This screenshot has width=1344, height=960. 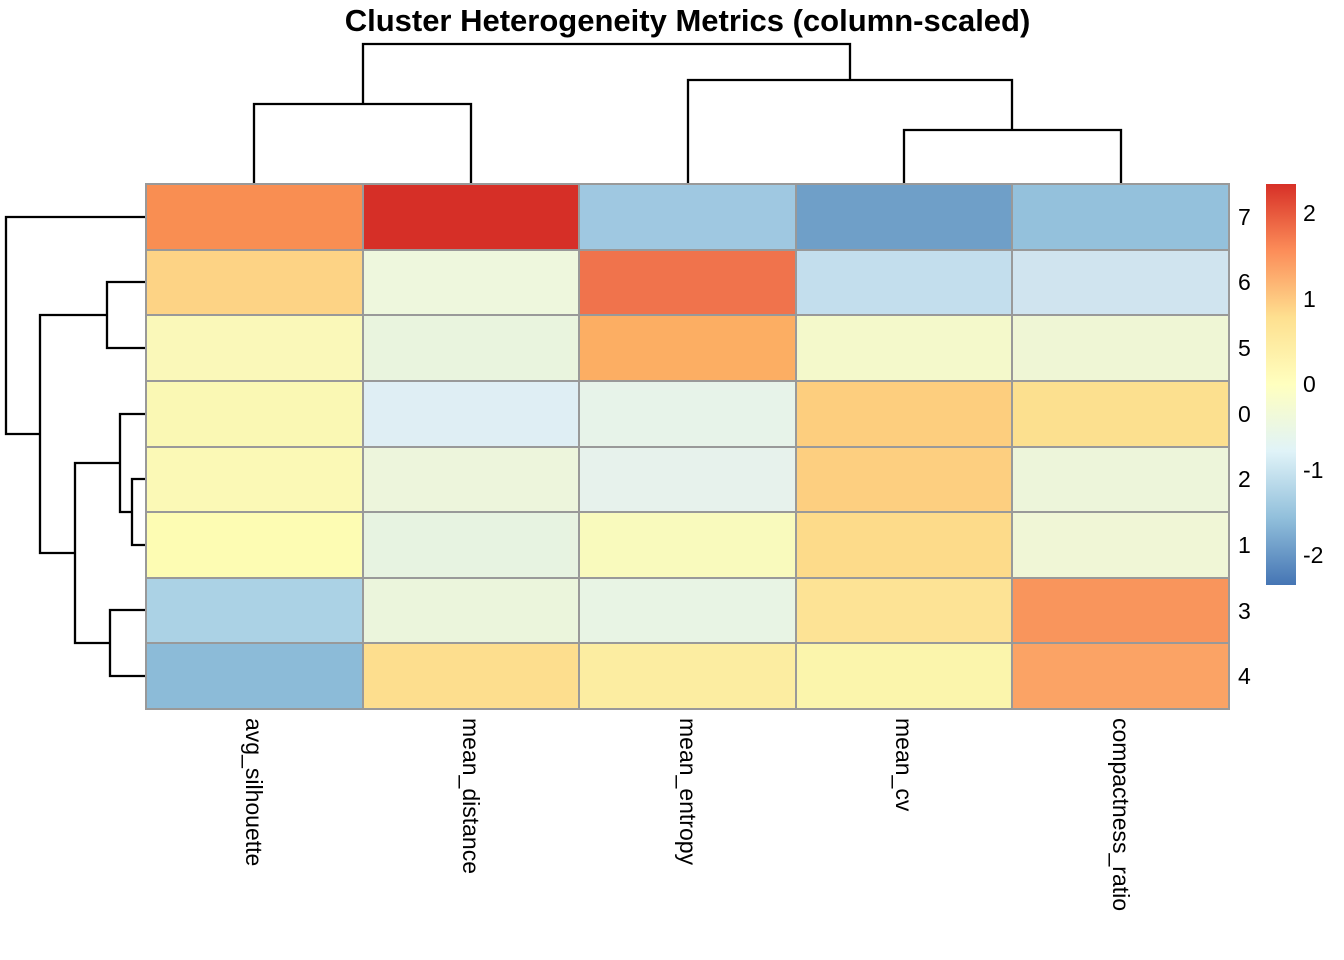 What do you see at coordinates (1244, 544) in the screenshot?
I see `row-label: 1` at bounding box center [1244, 544].